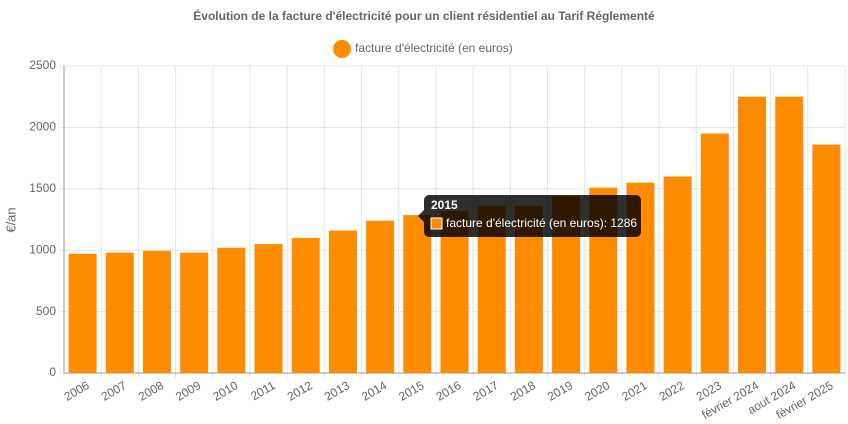 The width and height of the screenshot is (848, 424). I want to click on x-tick-label: 2013, so click(337, 391).